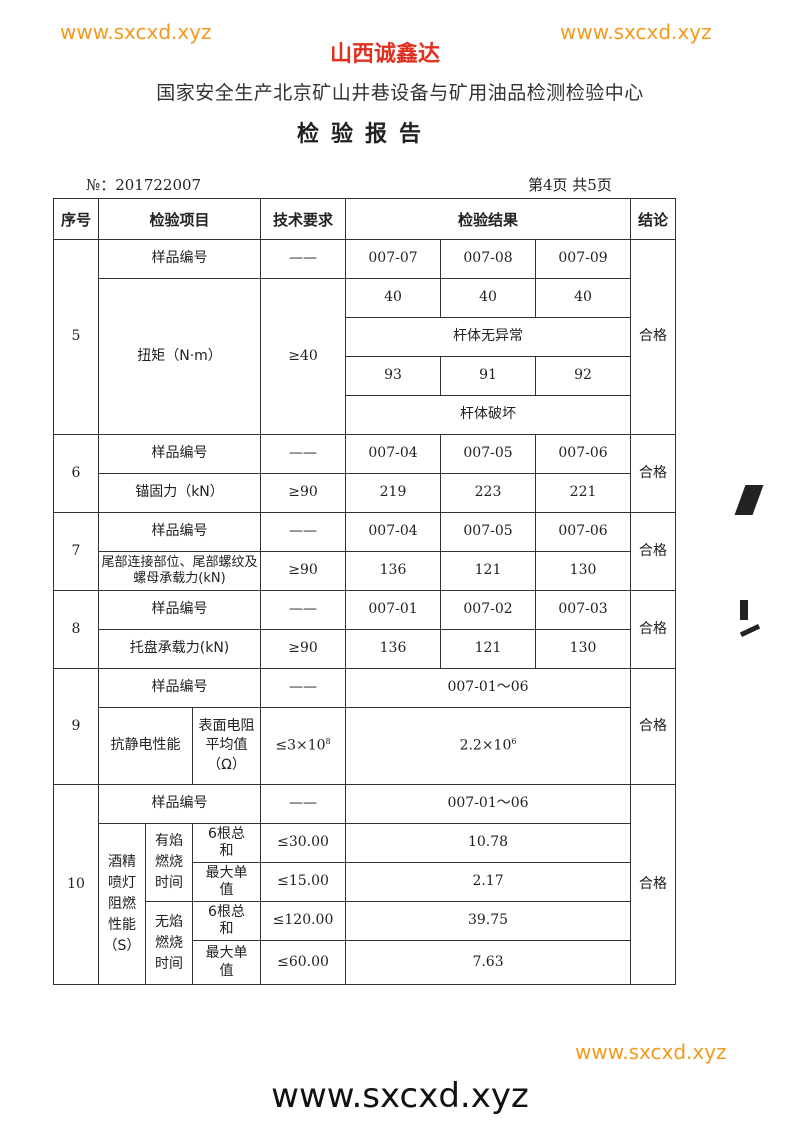 This screenshot has height=1131, width=800. Describe the element at coordinates (393, 376) in the screenshot. I see `value: 93` at that location.